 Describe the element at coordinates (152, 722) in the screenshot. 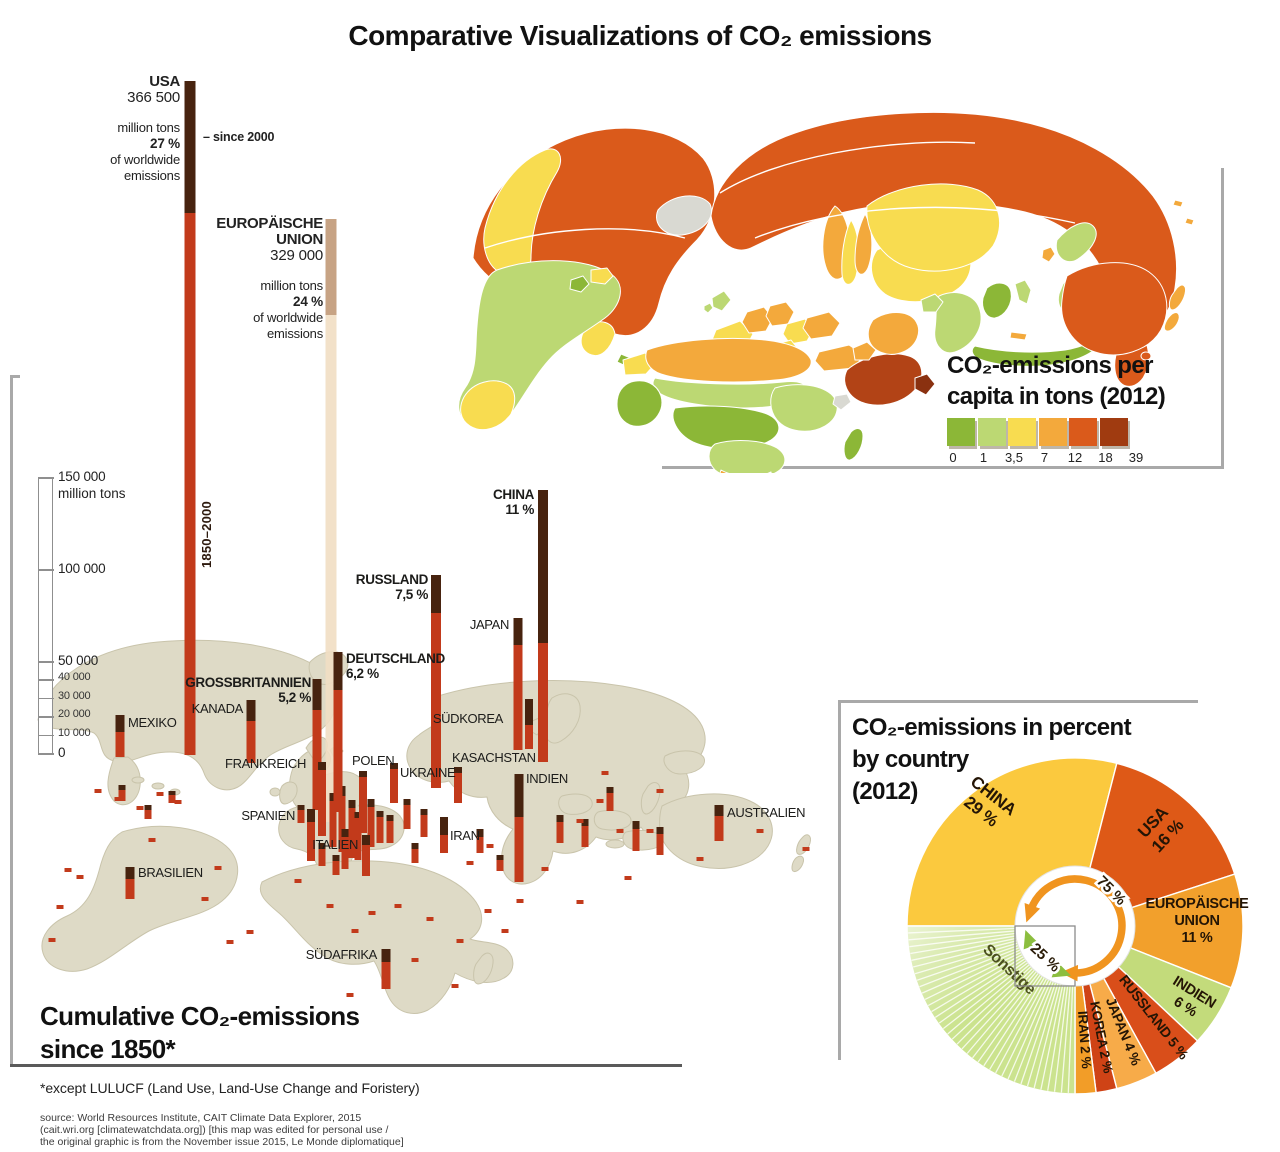

I see `bar-label-line: MEXIKO` at that location.